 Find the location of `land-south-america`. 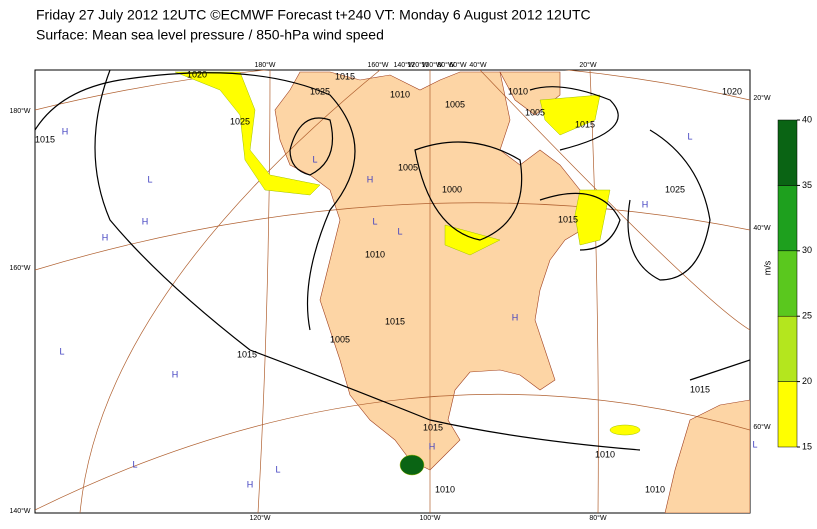

land-south-america is located at coordinates (707, 456).